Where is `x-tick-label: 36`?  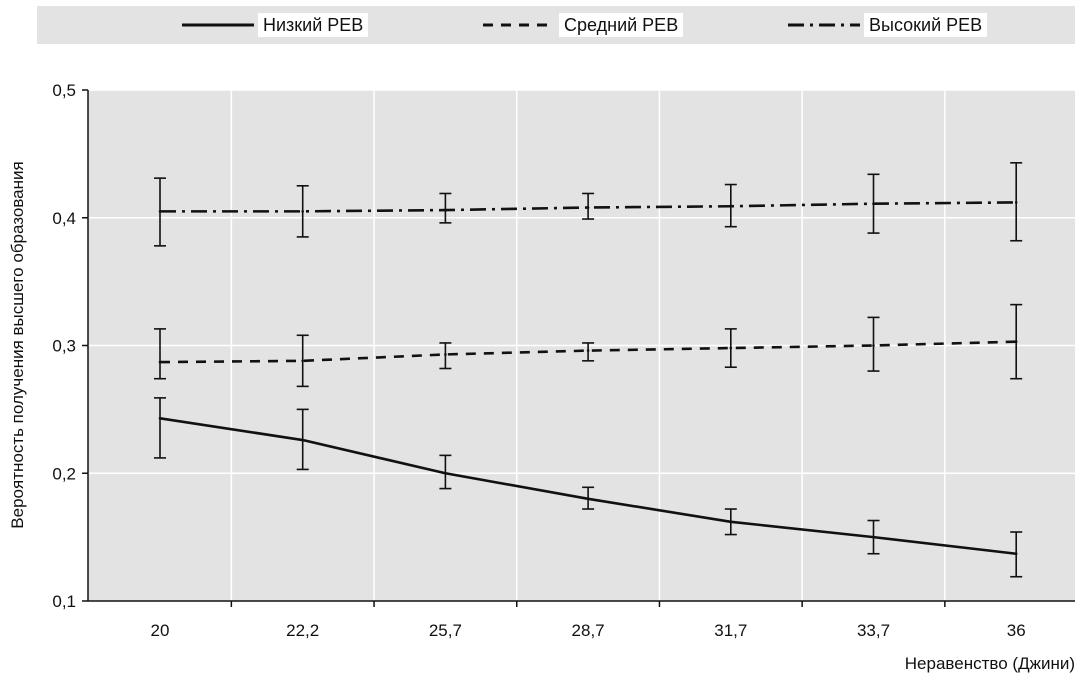 x-tick-label: 36 is located at coordinates (1016, 630).